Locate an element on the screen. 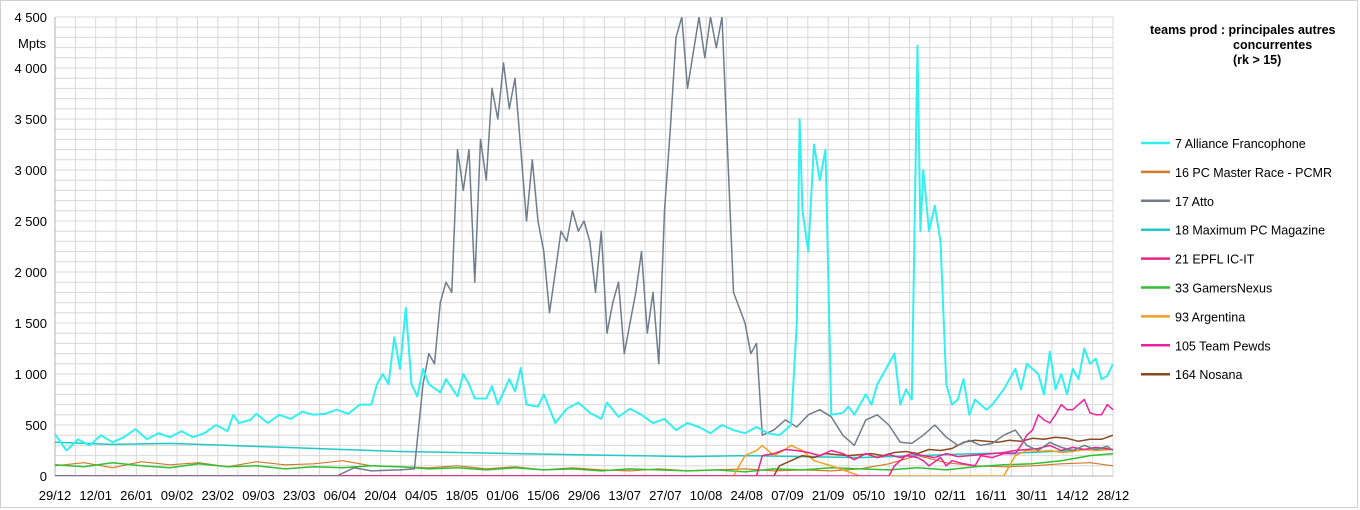 This screenshot has height=510, width=1360. title-line-2: concurrentes is located at coordinates (1272, 45).